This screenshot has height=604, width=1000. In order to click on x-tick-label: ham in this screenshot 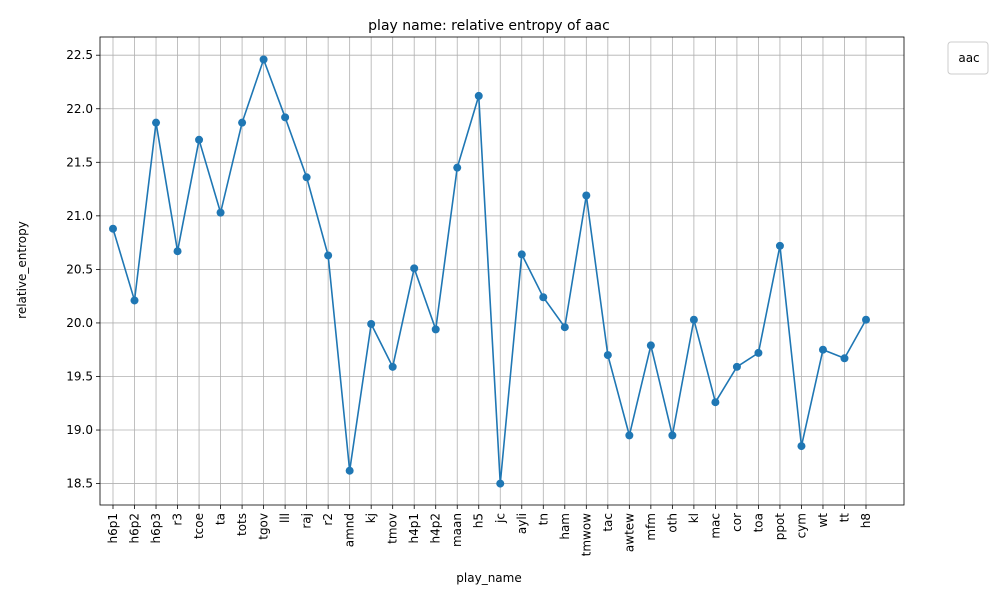, I will do `click(565, 526)`.